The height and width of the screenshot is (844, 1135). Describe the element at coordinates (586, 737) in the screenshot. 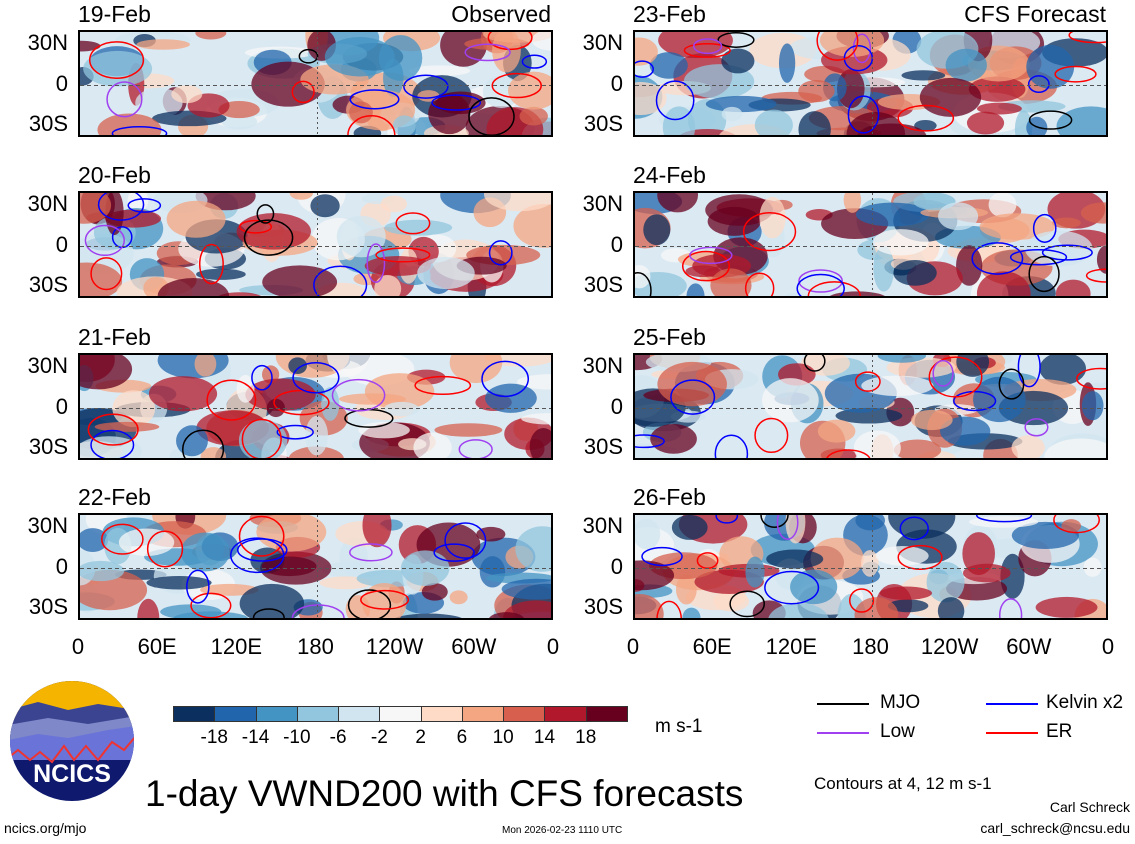

I see `colorbar-label: 18` at that location.